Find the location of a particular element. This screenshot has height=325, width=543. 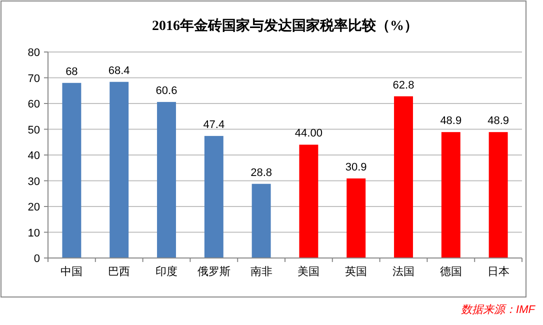

data-label: 28.8 is located at coordinates (261, 172).